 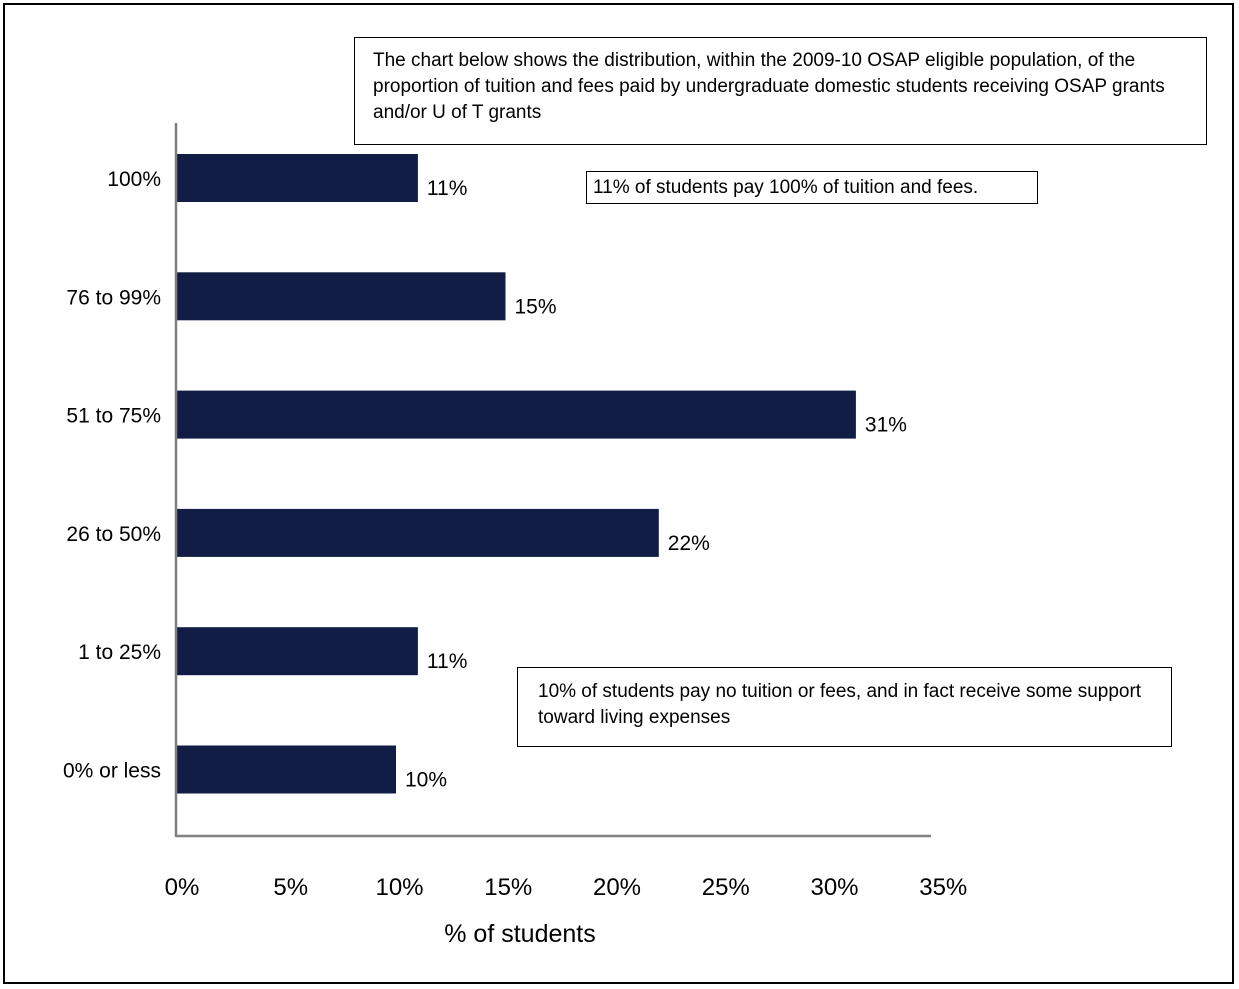 What do you see at coordinates (447, 661) in the screenshot?
I see `data-label-4: 11%` at bounding box center [447, 661].